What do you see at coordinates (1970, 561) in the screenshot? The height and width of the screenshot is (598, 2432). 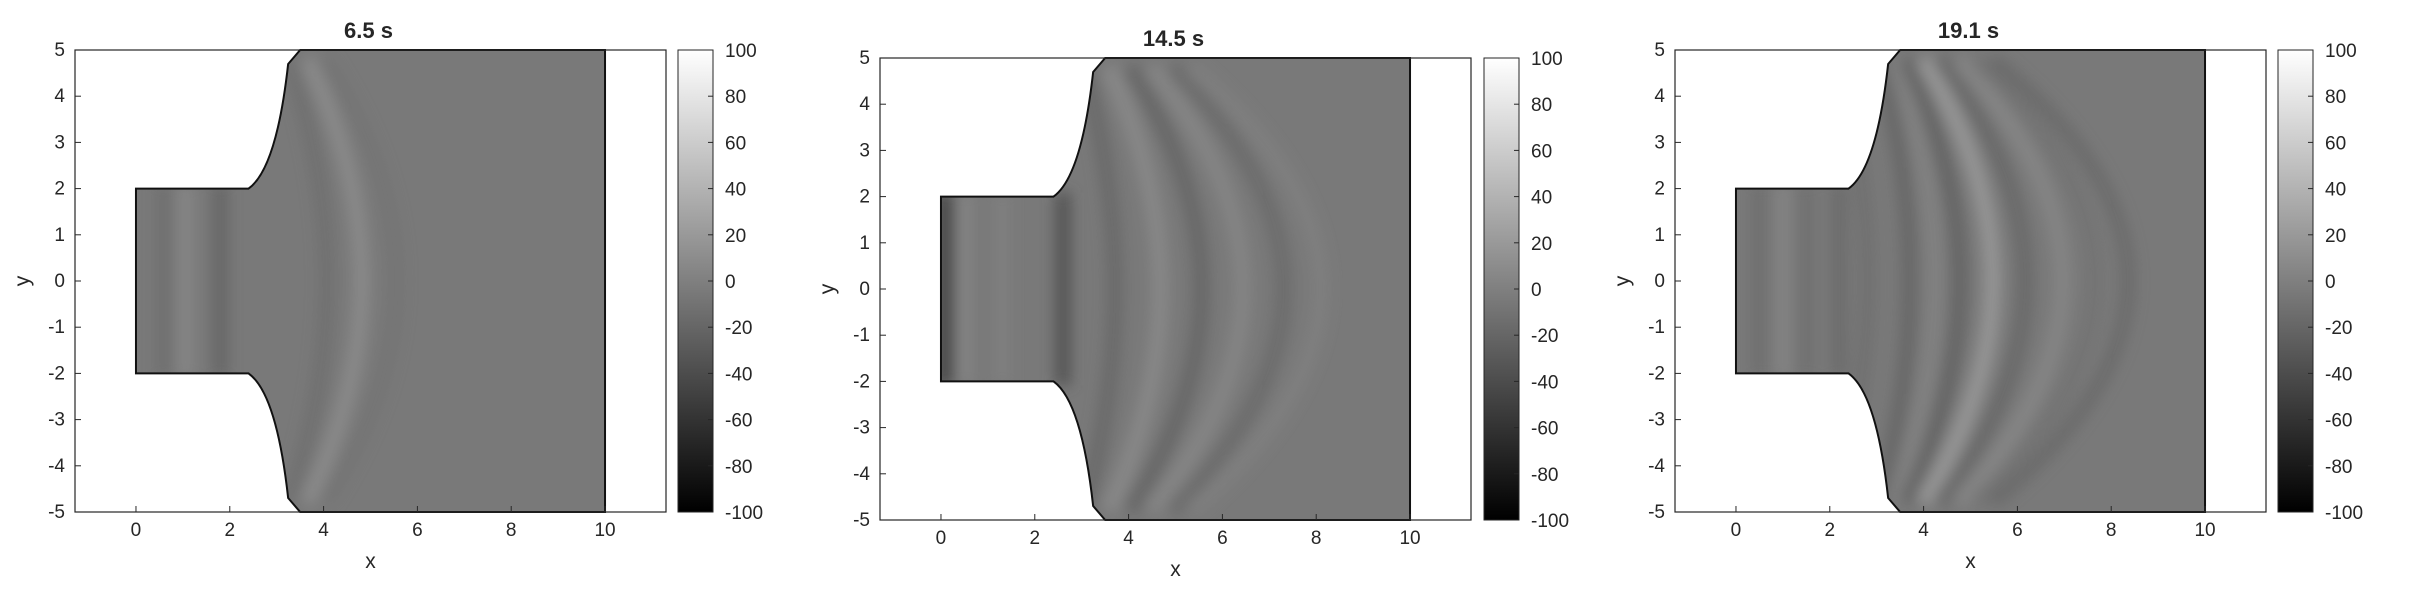 I see `x-axis-label: x` at bounding box center [1970, 561].